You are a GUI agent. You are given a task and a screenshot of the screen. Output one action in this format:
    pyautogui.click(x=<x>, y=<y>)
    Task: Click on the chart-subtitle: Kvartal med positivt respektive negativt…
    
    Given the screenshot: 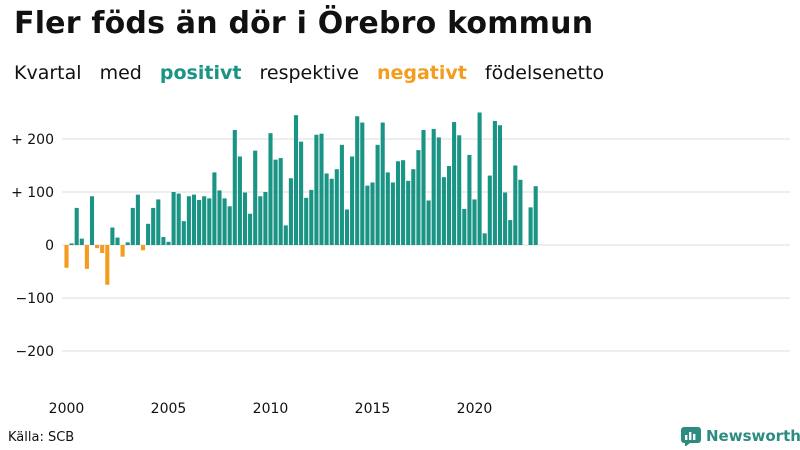 What is the action you would take?
    pyautogui.click(x=315, y=73)
    